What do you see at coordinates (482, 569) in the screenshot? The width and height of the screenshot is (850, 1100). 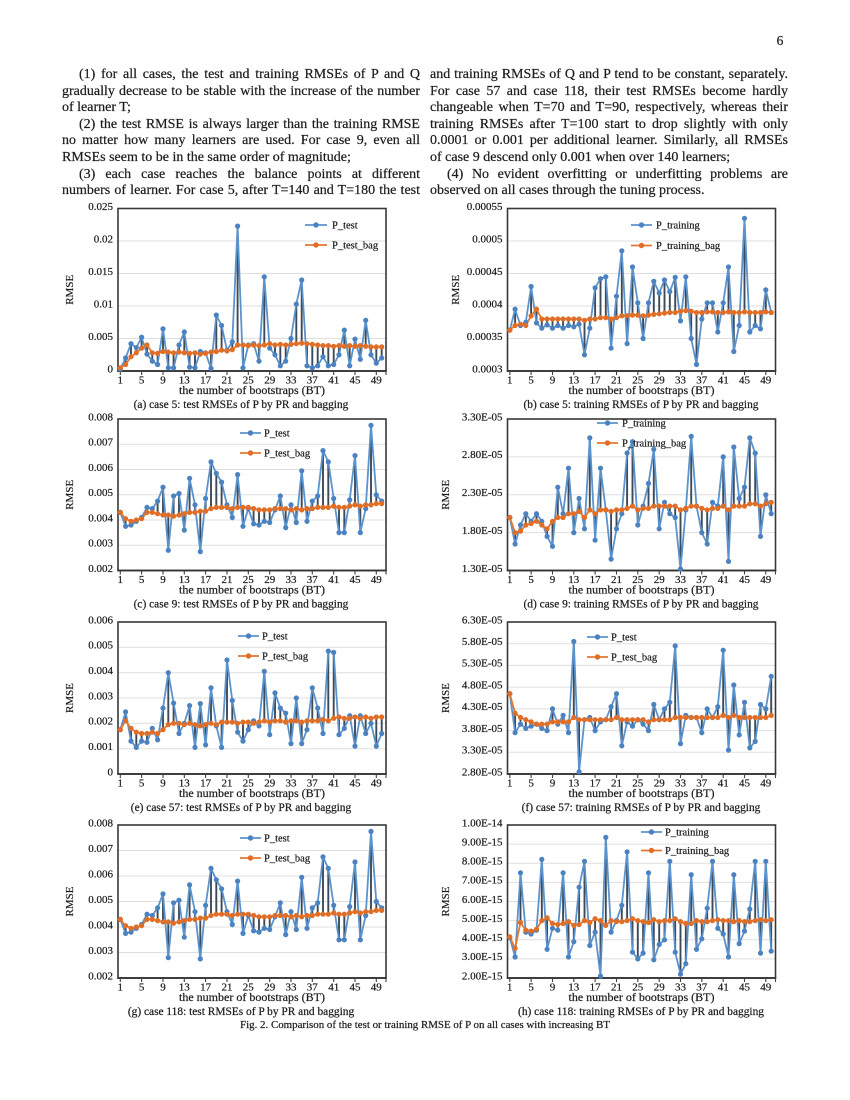 I see `svg-text: 1.30E-05` at bounding box center [482, 569].